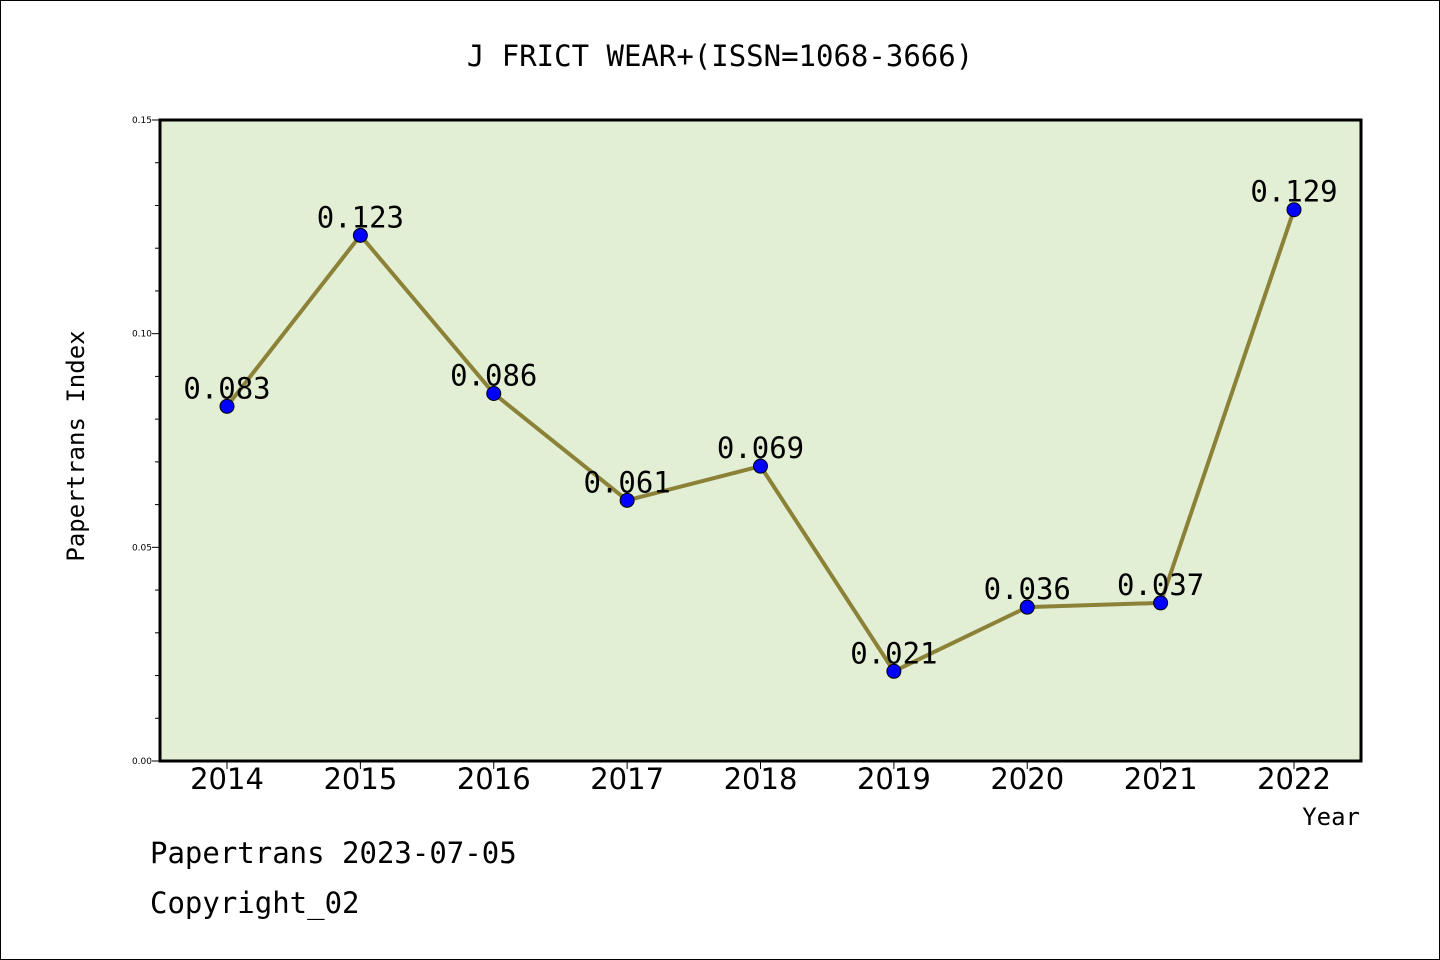 The image size is (1440, 960). What do you see at coordinates (894, 779) in the screenshot?
I see `x-tick-label: 2019` at bounding box center [894, 779].